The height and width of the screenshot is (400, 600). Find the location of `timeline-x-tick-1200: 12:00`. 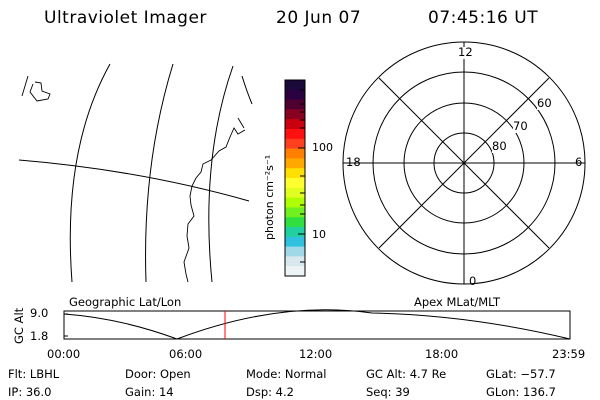

timeline-x-tick-1200: 12:00 is located at coordinates (316, 354).